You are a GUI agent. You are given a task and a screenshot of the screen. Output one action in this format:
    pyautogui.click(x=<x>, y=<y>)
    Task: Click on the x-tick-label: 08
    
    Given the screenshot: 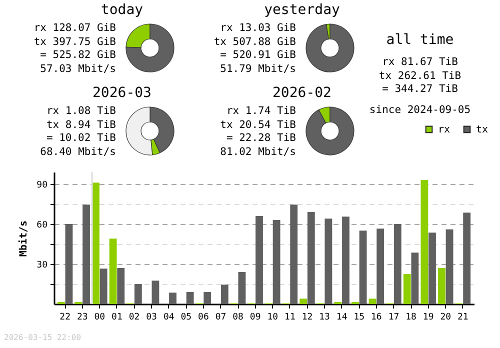 What is the action you would take?
    pyautogui.click(x=238, y=317)
    